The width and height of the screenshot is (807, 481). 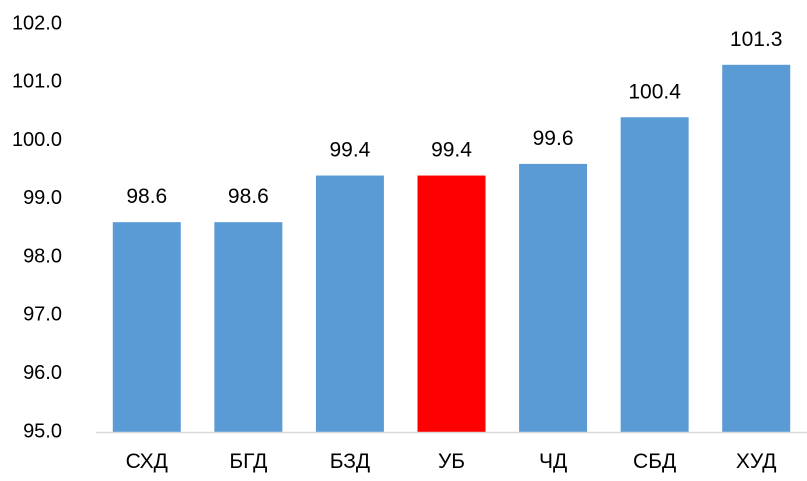 I want to click on x-tick-label: БГД, so click(x=248, y=461).